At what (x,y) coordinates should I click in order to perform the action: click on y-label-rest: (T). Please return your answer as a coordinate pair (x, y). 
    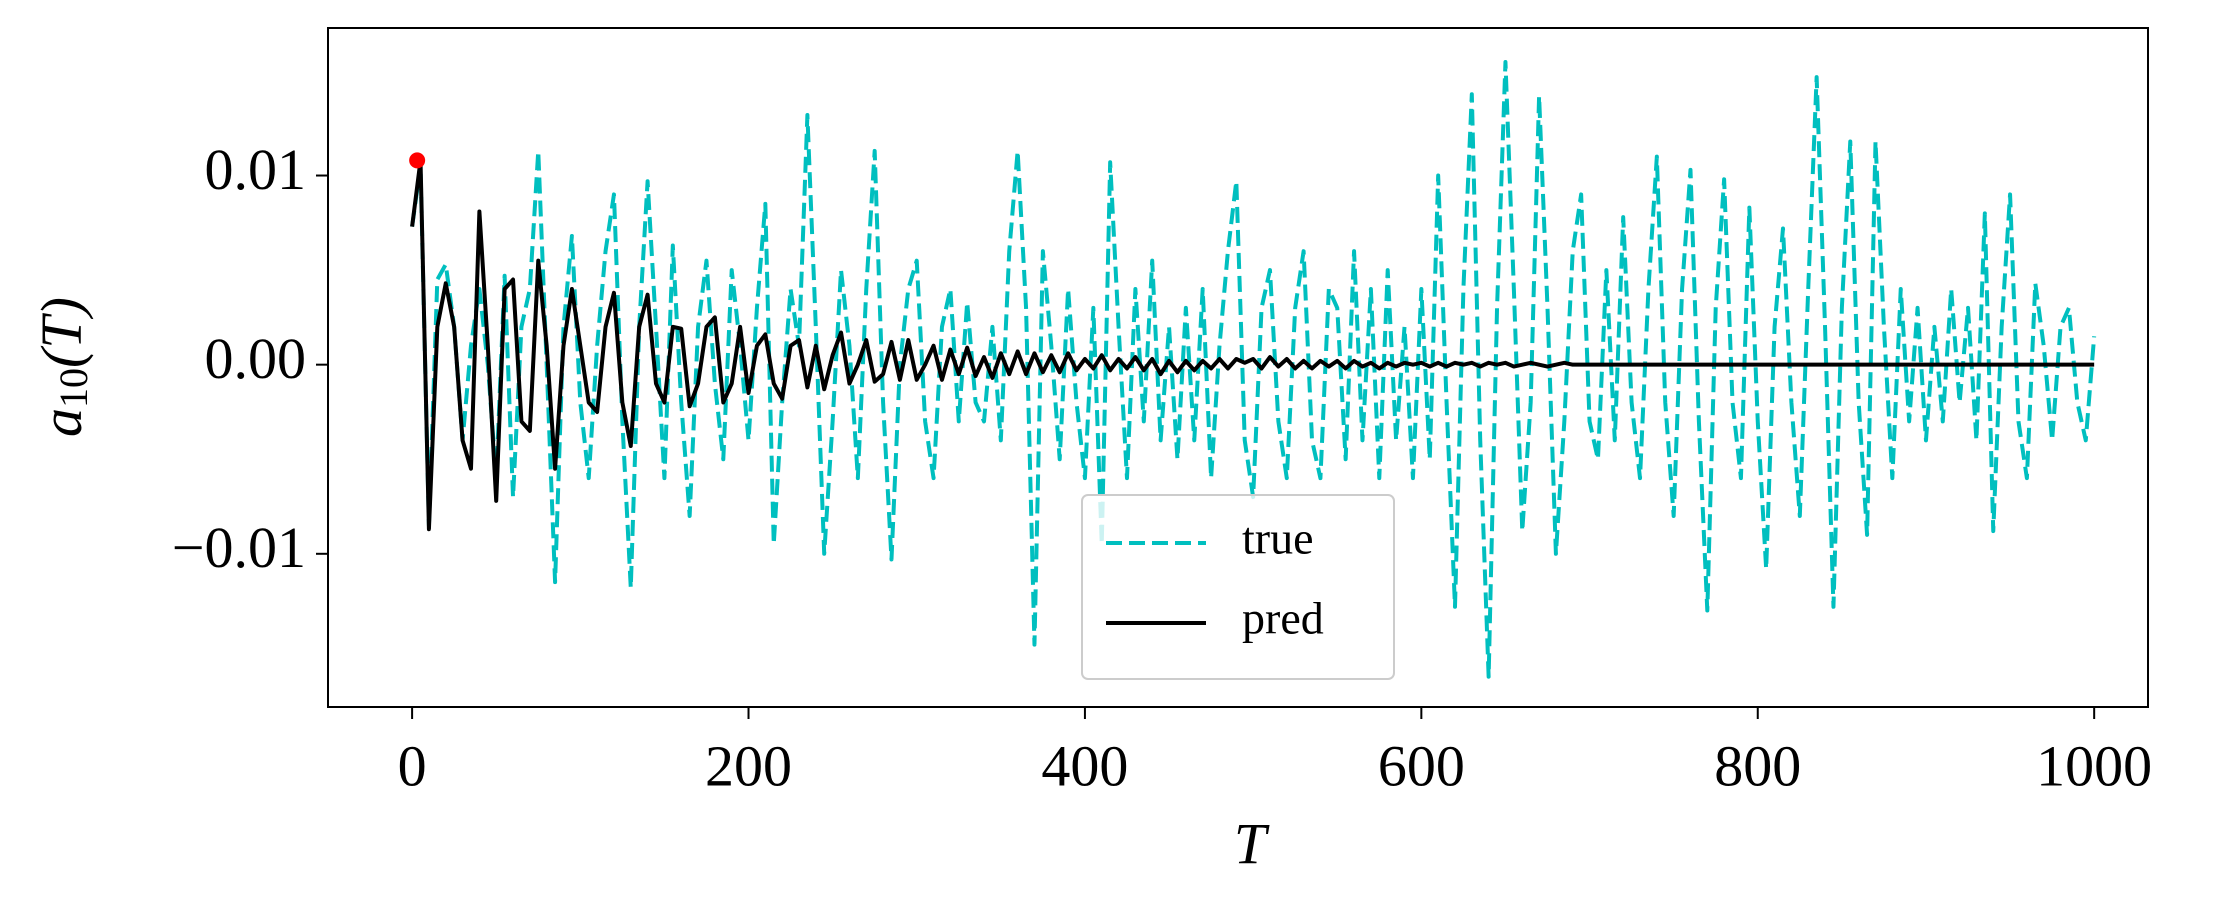
    Looking at the image, I should click on (61, 332).